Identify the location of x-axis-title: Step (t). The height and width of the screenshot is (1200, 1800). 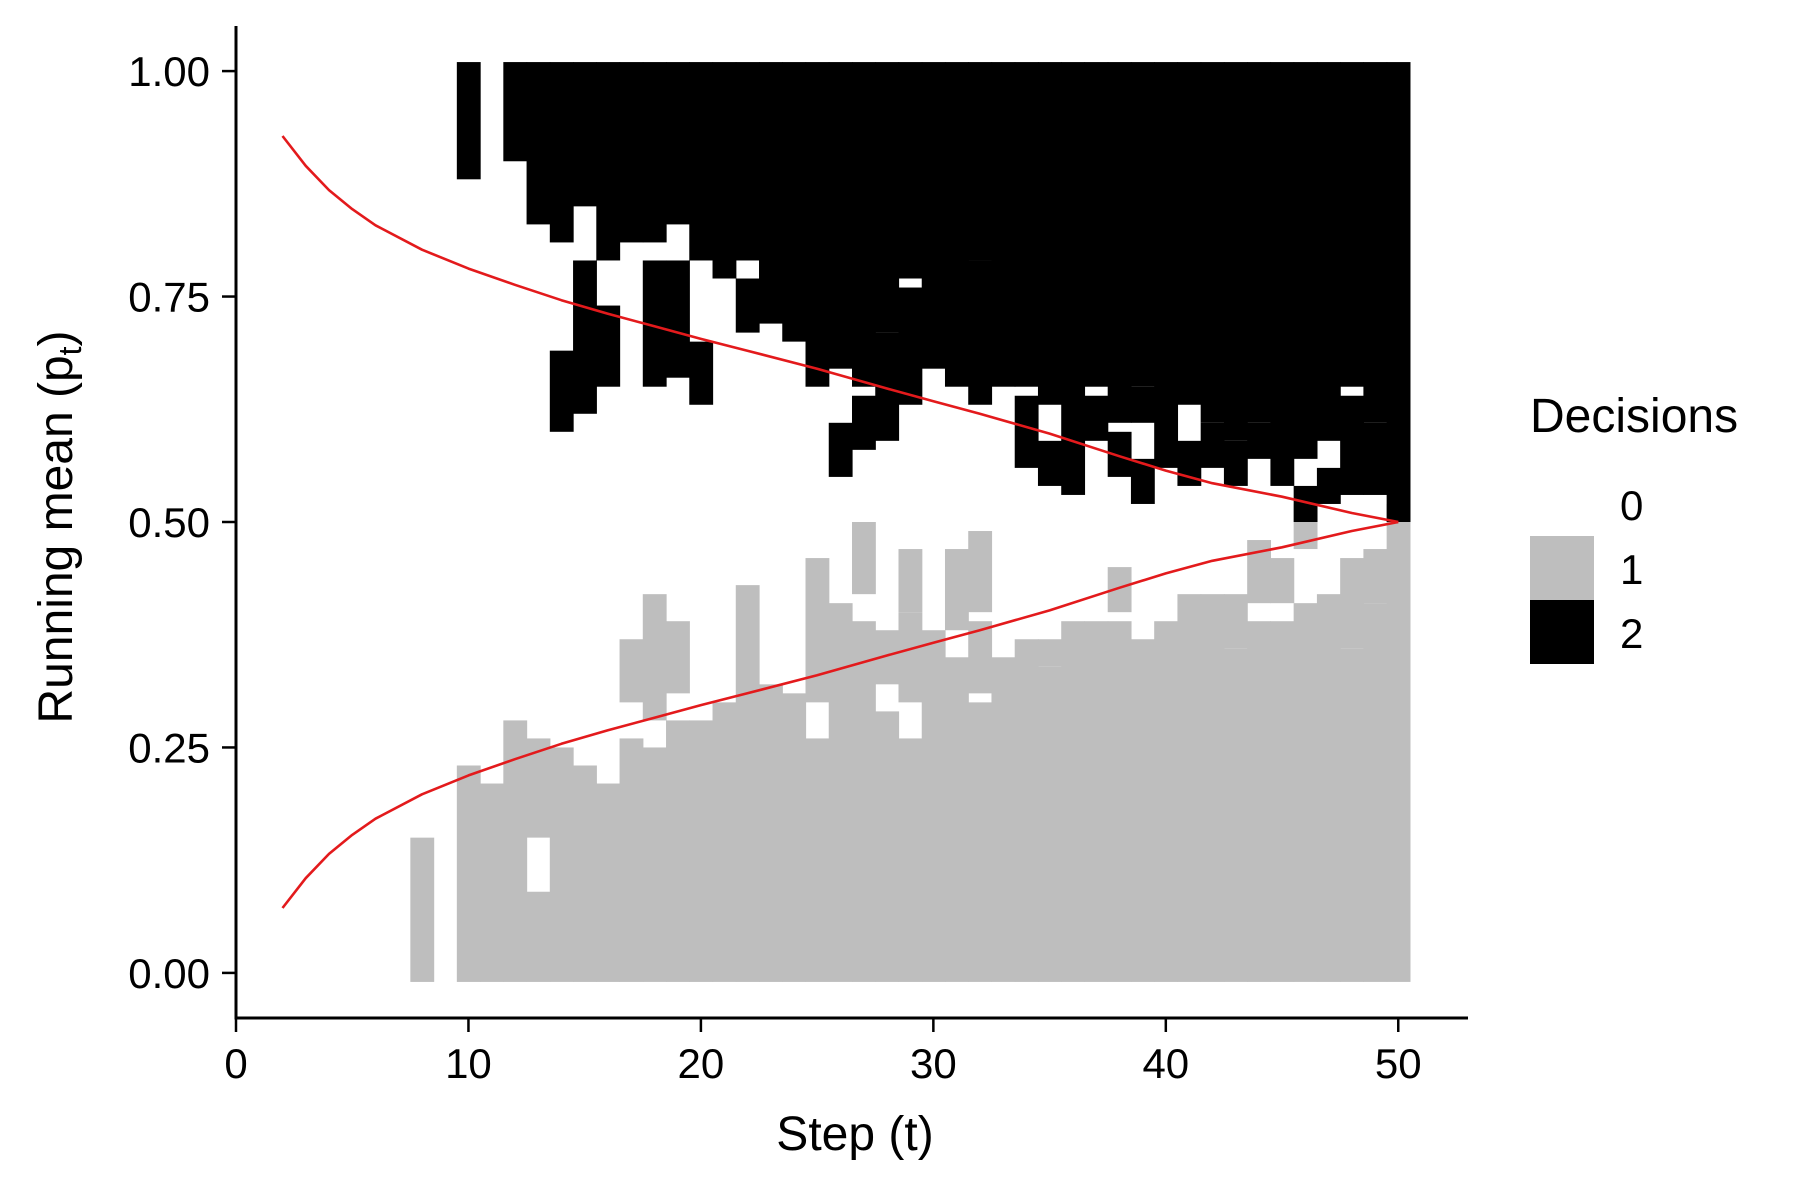
(854, 1134).